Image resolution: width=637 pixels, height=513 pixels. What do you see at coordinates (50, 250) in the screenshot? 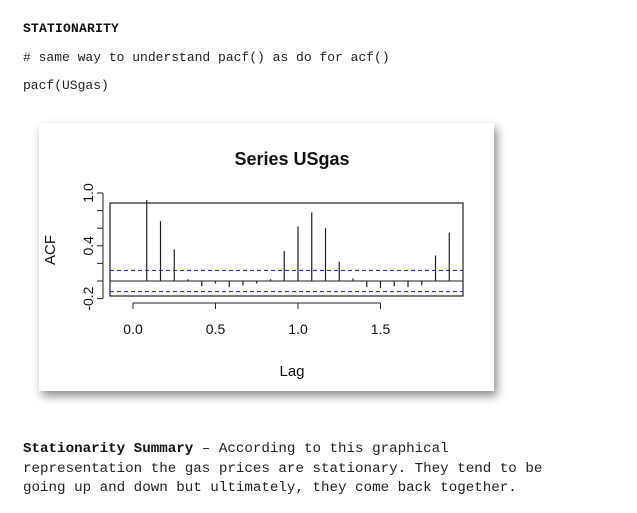
I see `y-axis-label: ACF` at bounding box center [50, 250].